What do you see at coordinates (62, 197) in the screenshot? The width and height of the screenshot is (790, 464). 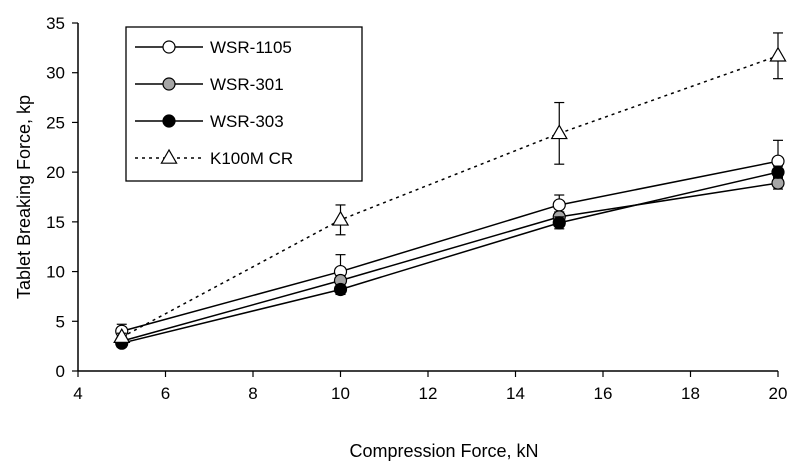 I see `y-ticks: 0 5 10 15 20 25 30 35` at bounding box center [62, 197].